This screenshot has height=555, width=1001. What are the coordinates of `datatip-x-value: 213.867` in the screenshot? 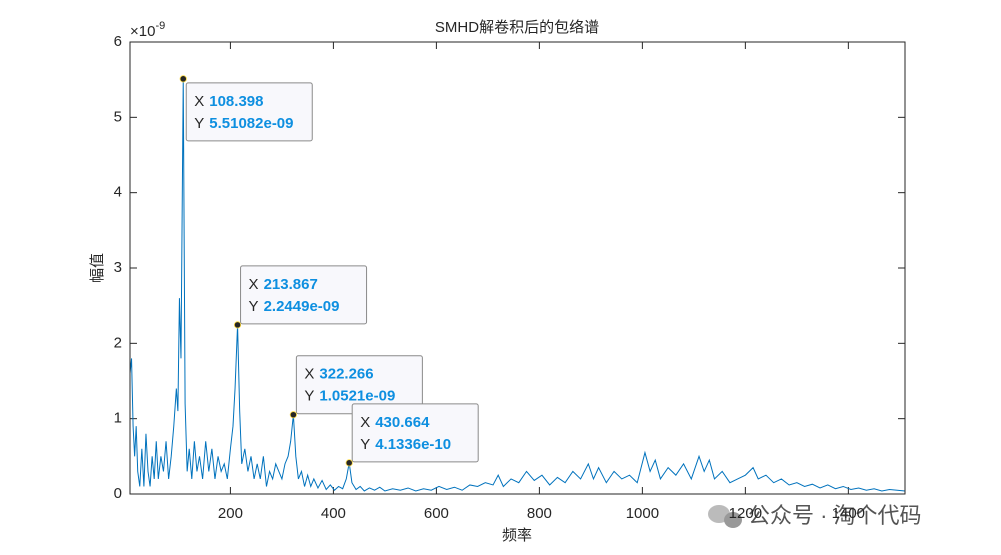 It's located at (291, 284).